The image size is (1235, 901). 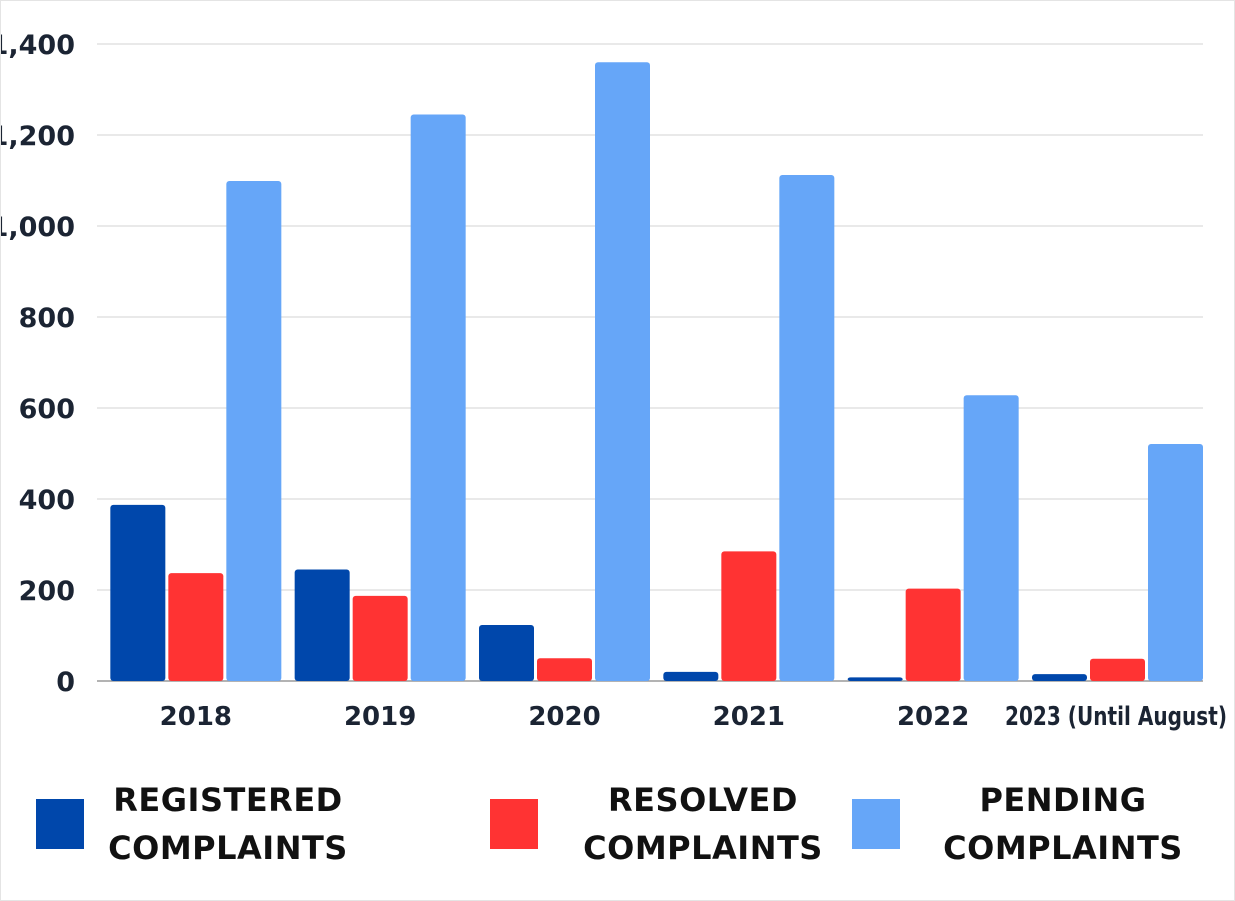 What do you see at coordinates (47, 409) in the screenshot?
I see `y-tick-label: 600` at bounding box center [47, 409].